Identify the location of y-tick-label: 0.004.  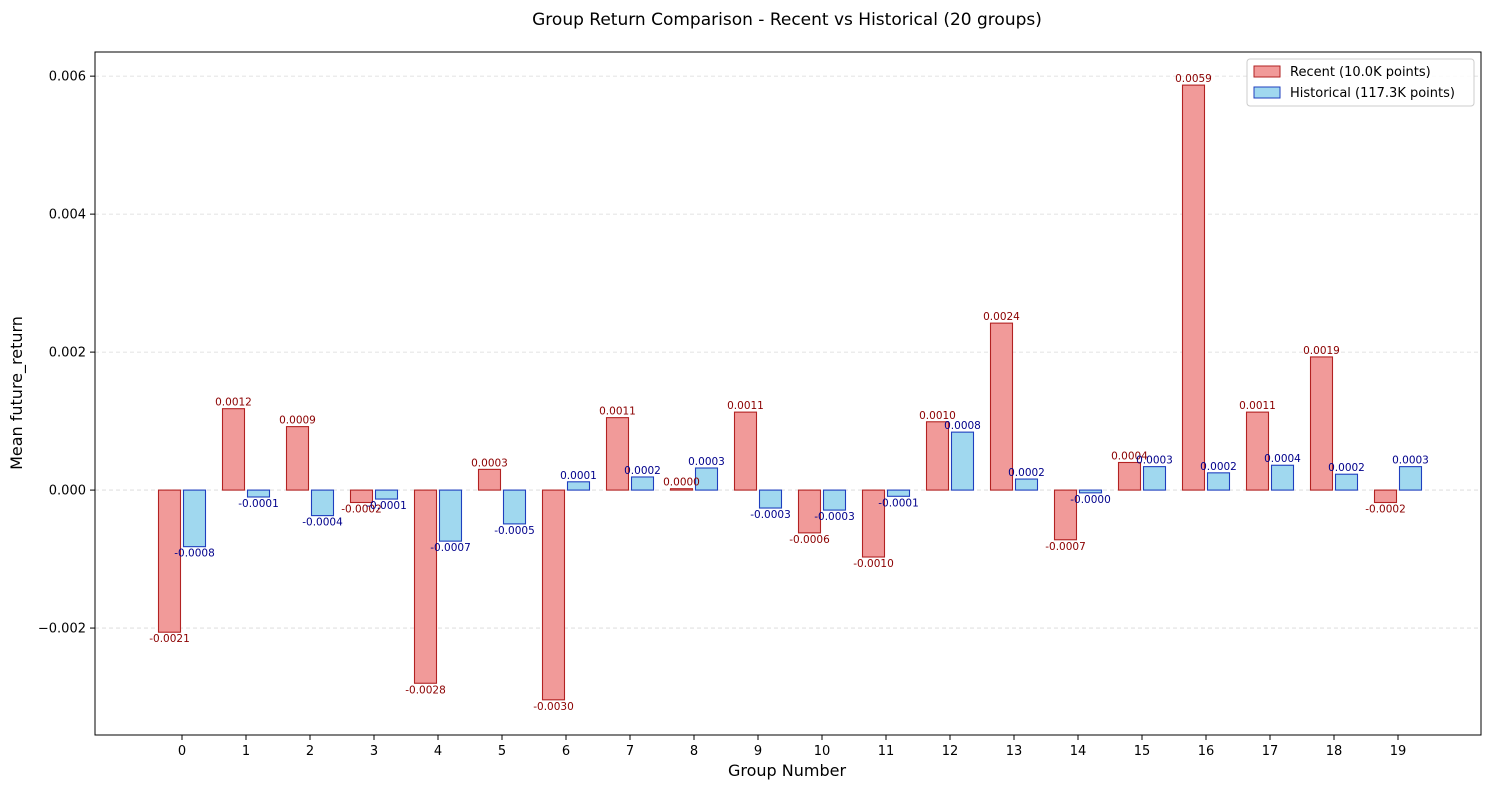
(67, 215).